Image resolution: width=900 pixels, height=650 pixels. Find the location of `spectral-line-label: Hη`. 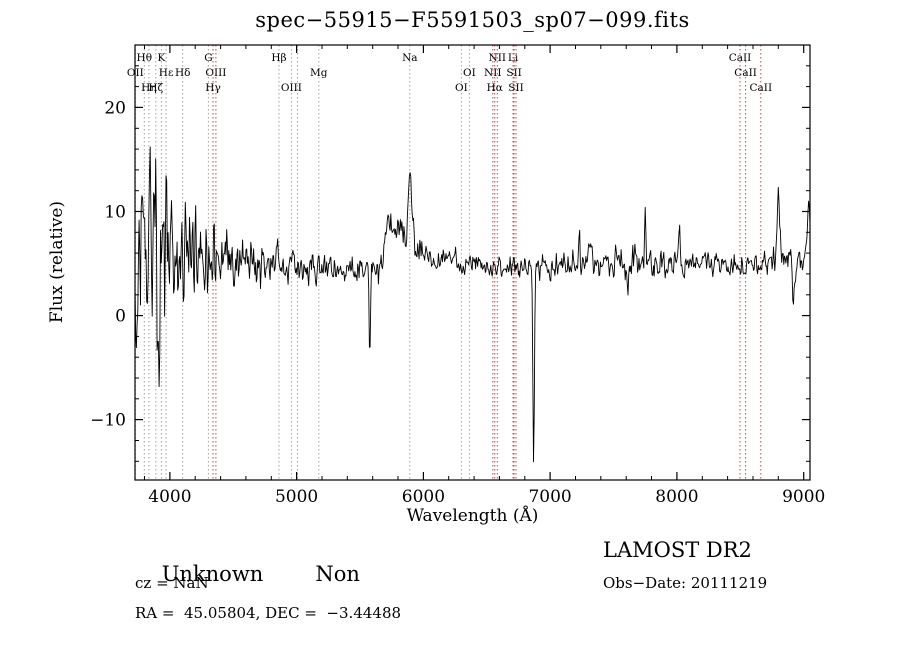

spectral-line-label: Hη is located at coordinates (148, 88).